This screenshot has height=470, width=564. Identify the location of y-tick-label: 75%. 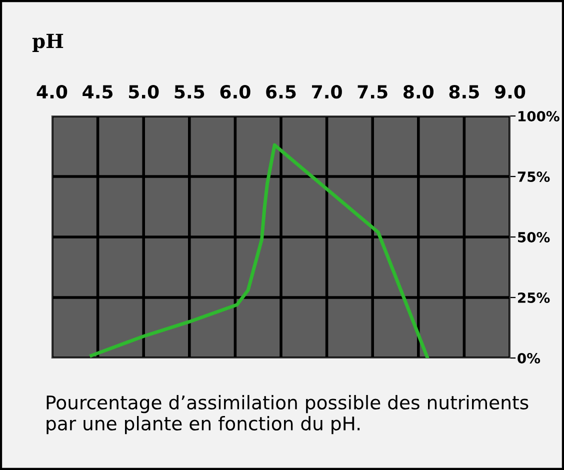
(534, 176).